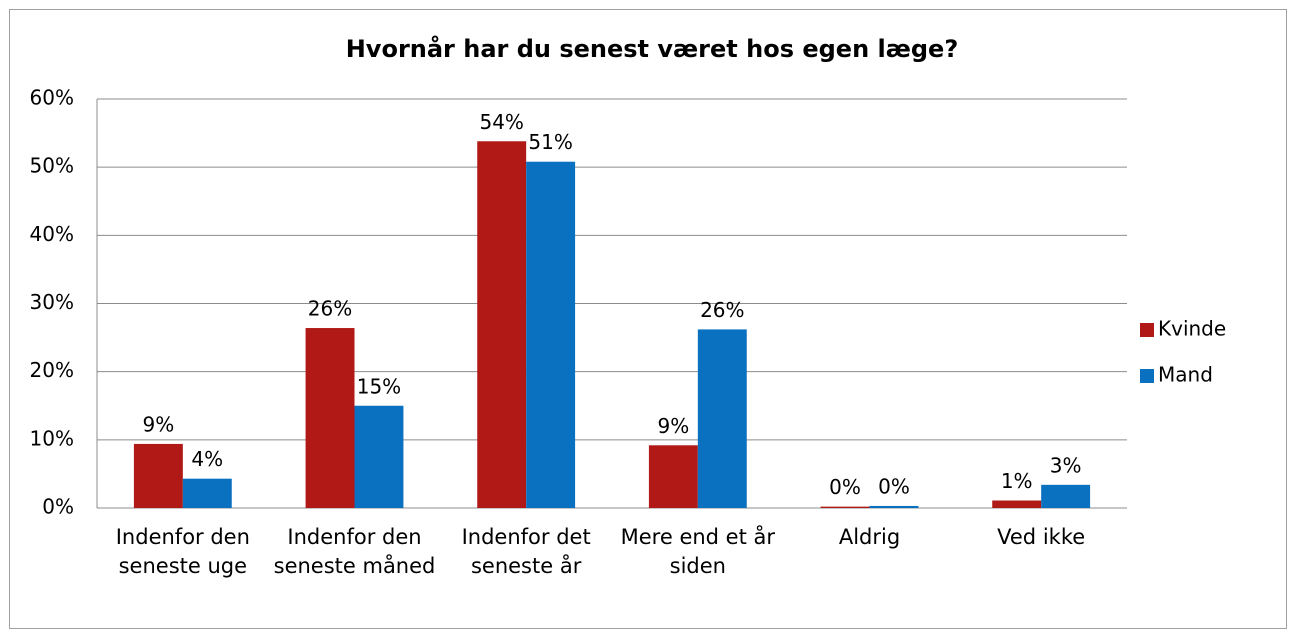 The height and width of the screenshot is (629, 1296). What do you see at coordinates (354, 551) in the screenshot?
I see `x-tick-label: Indenfor den seneste måned` at bounding box center [354, 551].